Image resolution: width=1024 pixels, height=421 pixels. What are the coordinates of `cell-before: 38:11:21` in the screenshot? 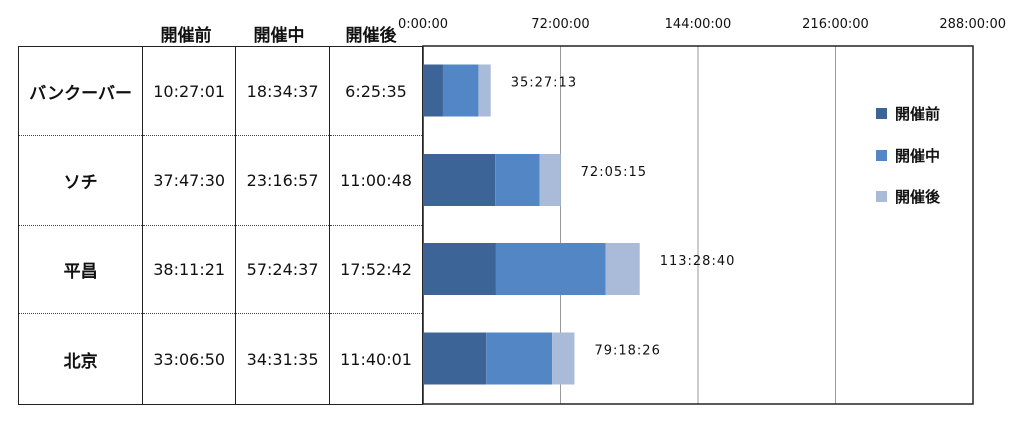 It's located at (189, 269).